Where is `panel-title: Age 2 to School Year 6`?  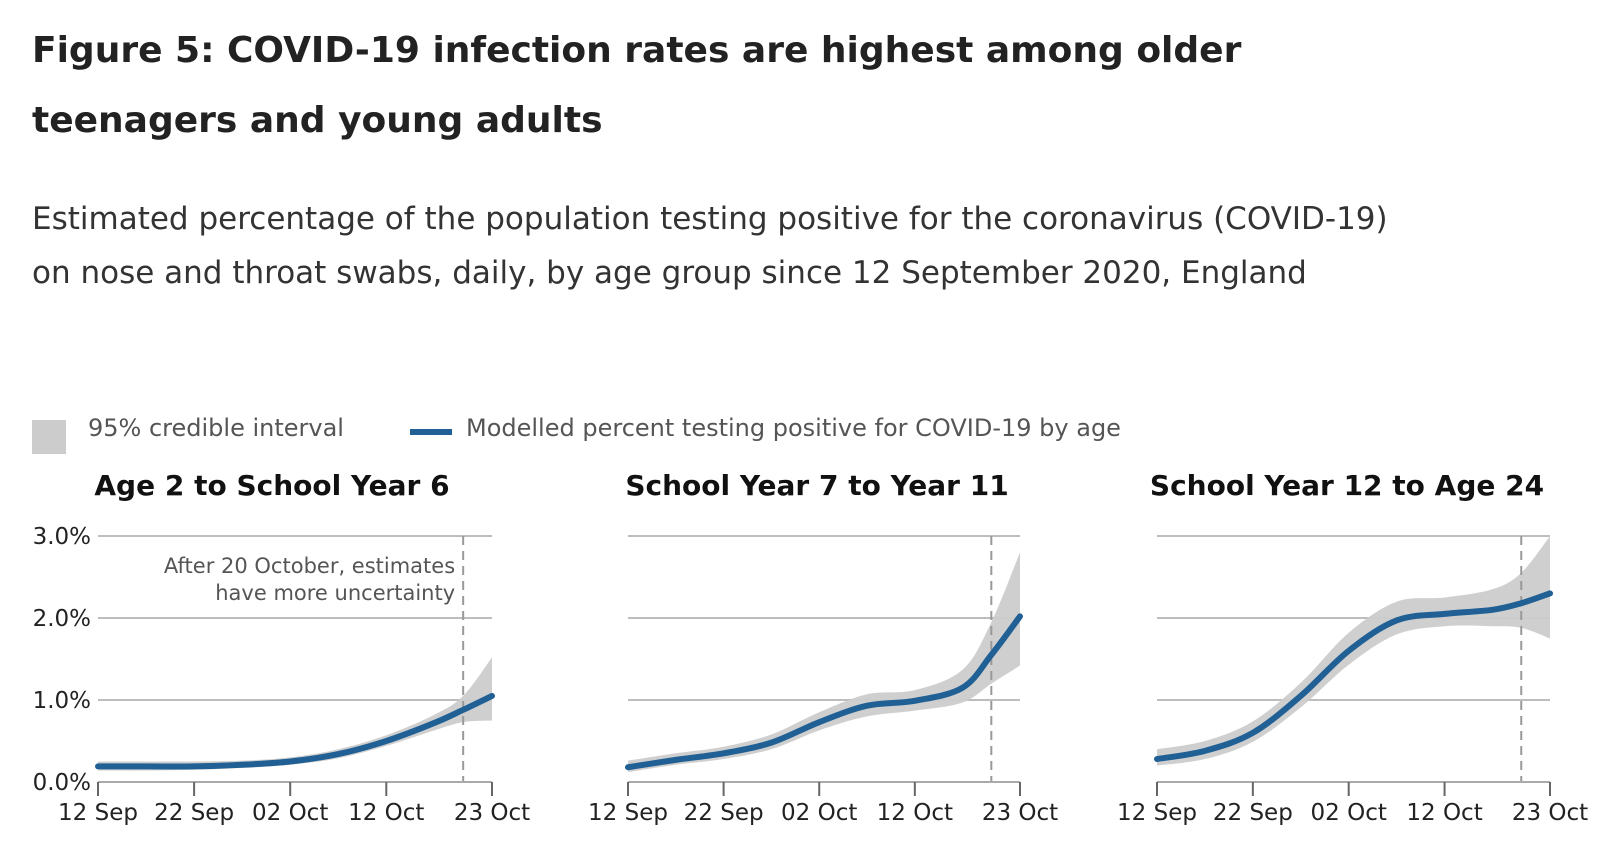
panel-title: Age 2 to School Year 6 is located at coordinates (271, 485).